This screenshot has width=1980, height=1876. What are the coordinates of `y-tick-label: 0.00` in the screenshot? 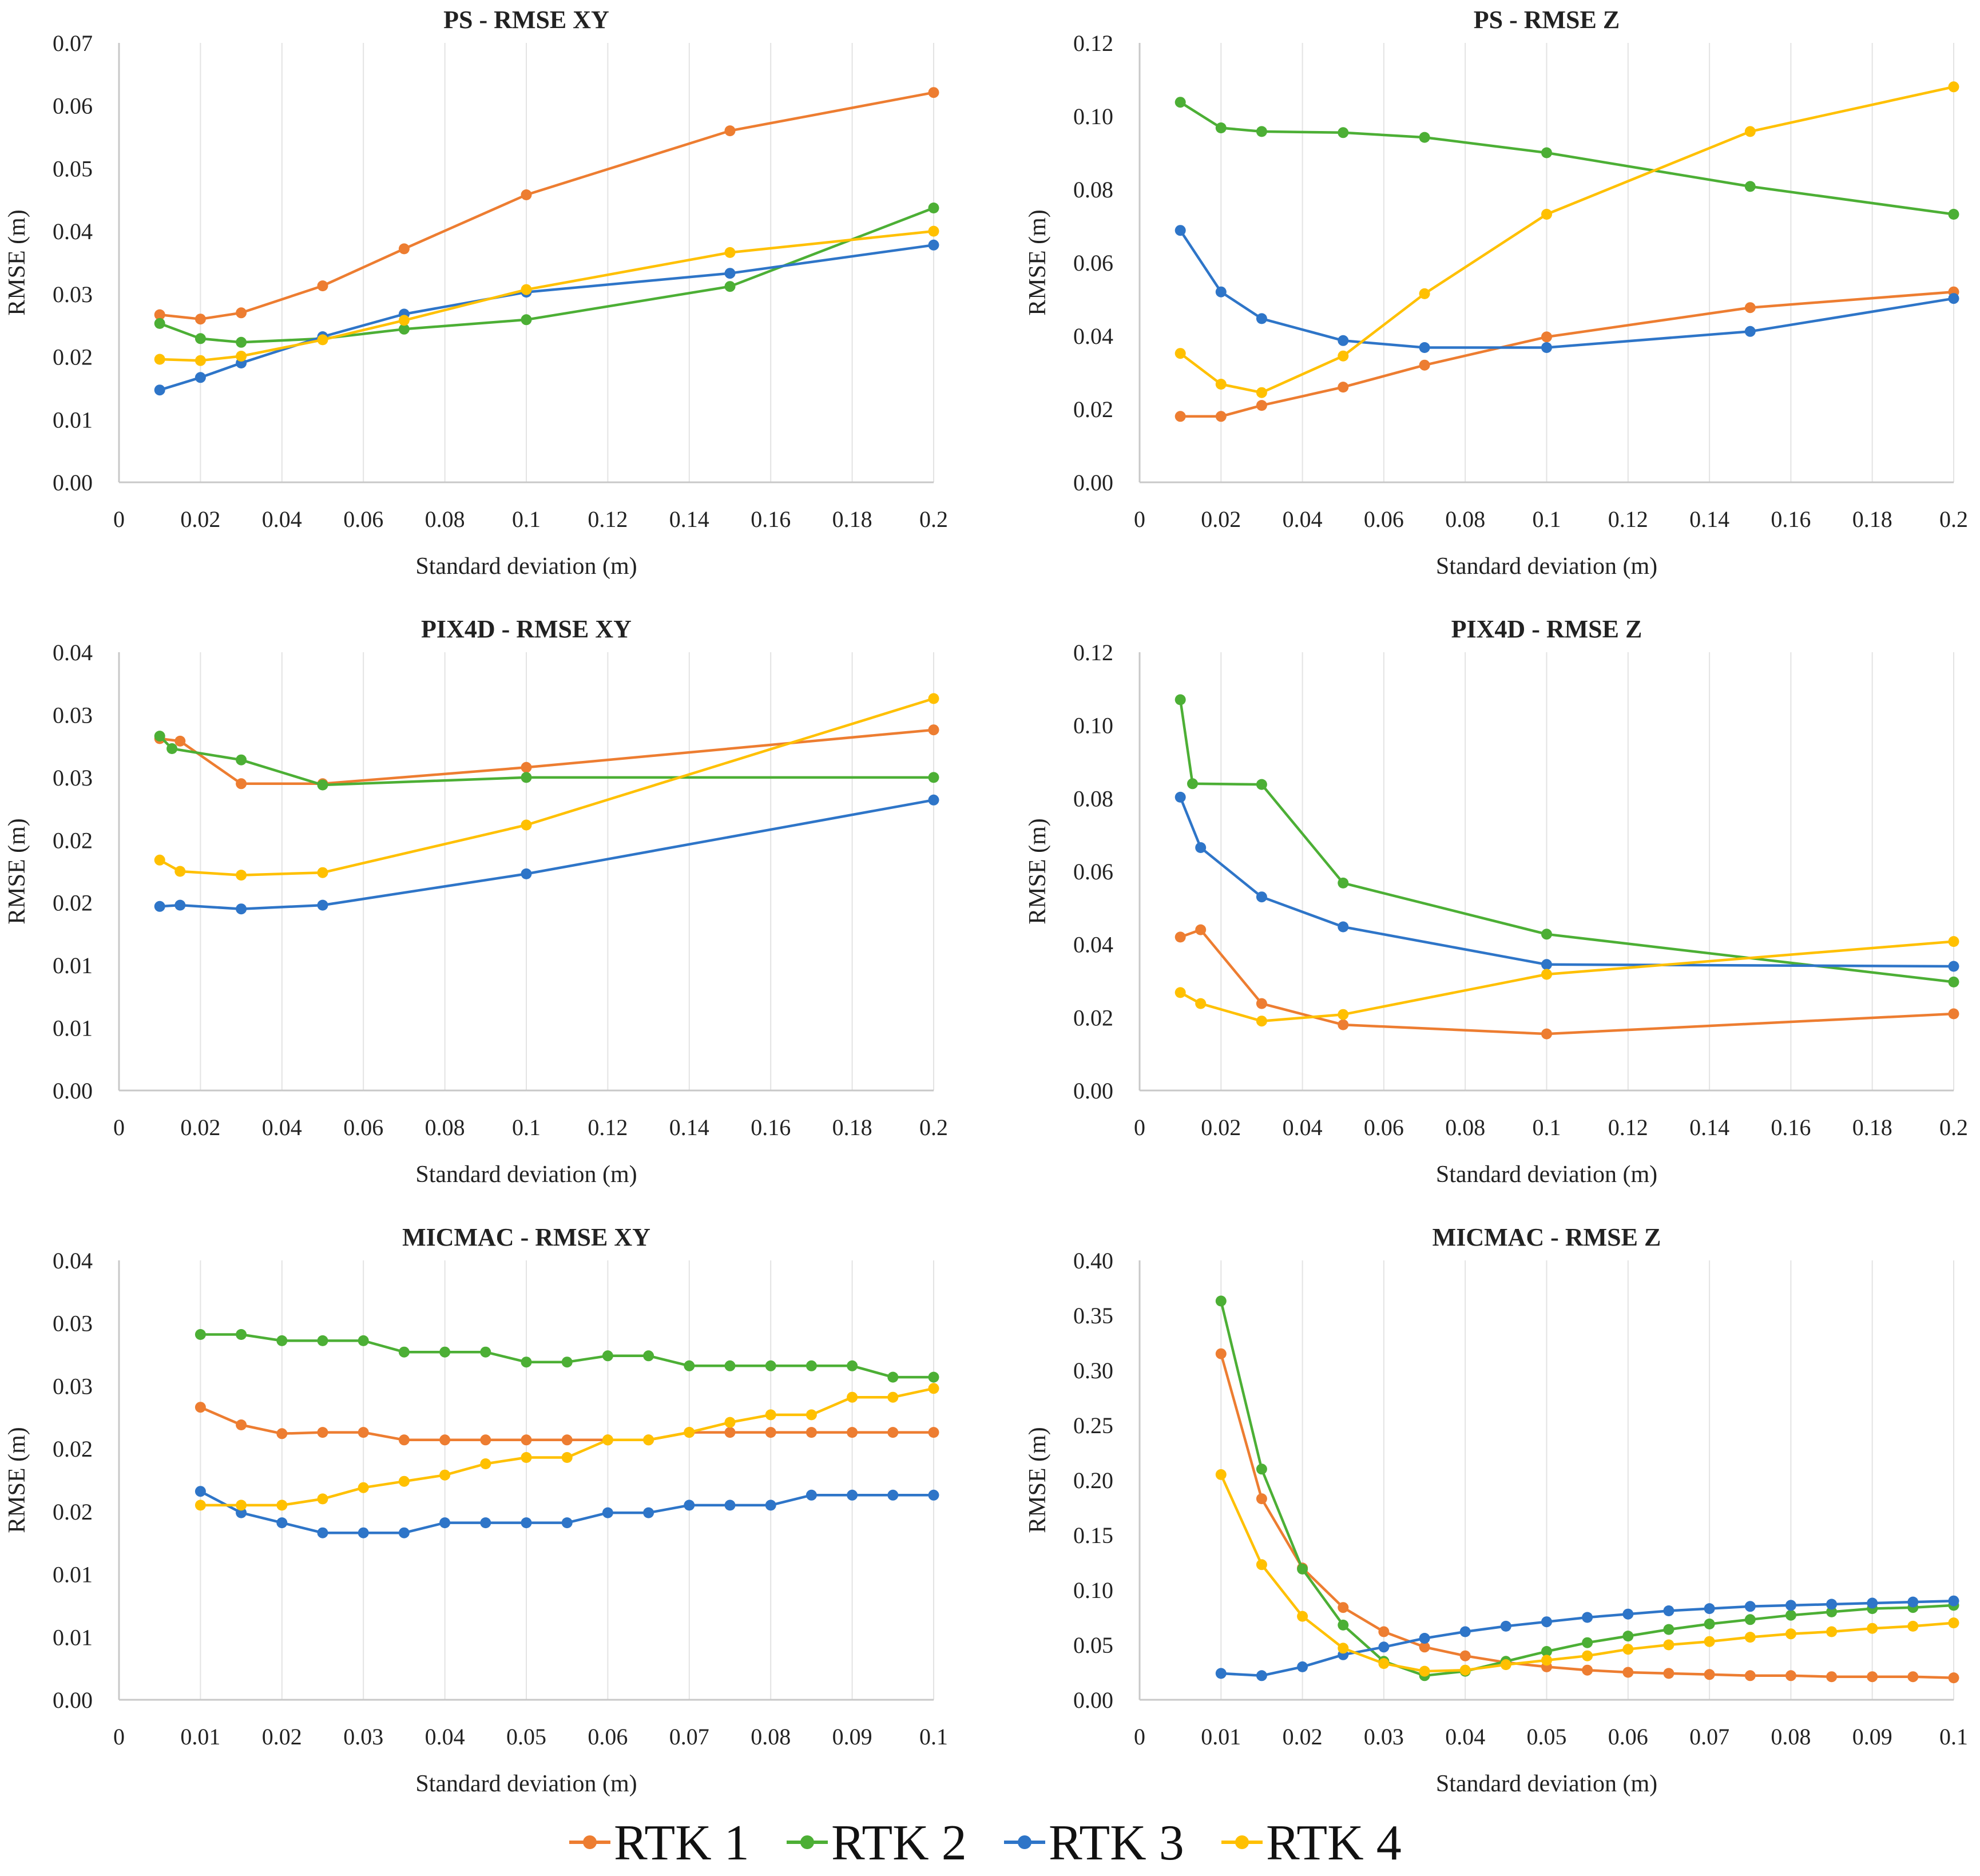 It's located at (73, 1700).